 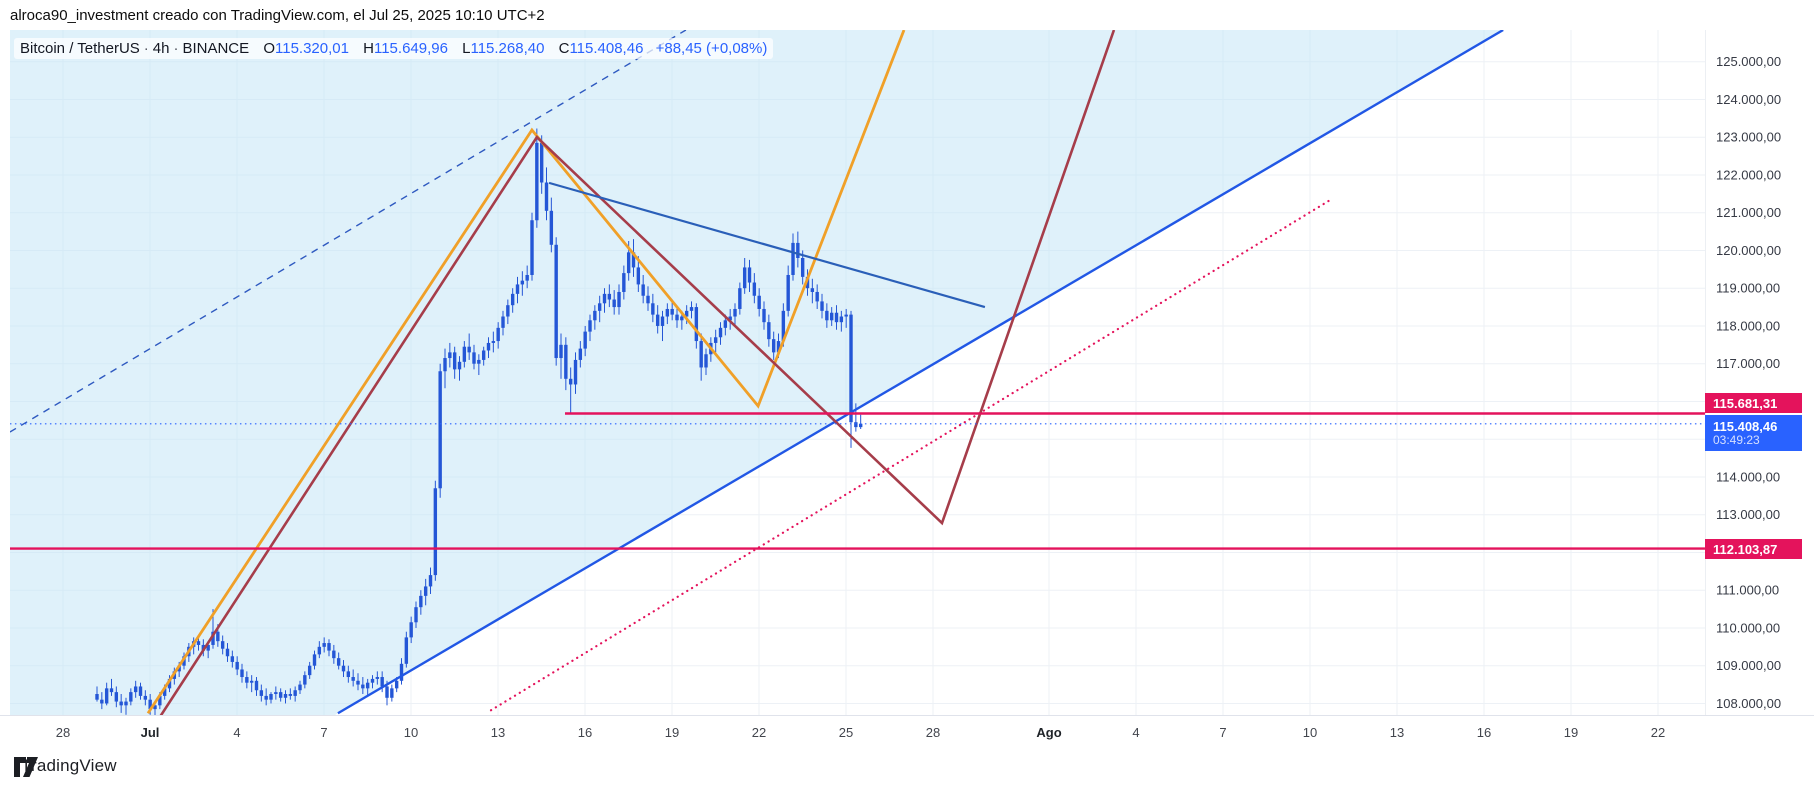 What do you see at coordinates (161, 48) in the screenshot?
I see `interval-label: 4h` at bounding box center [161, 48].